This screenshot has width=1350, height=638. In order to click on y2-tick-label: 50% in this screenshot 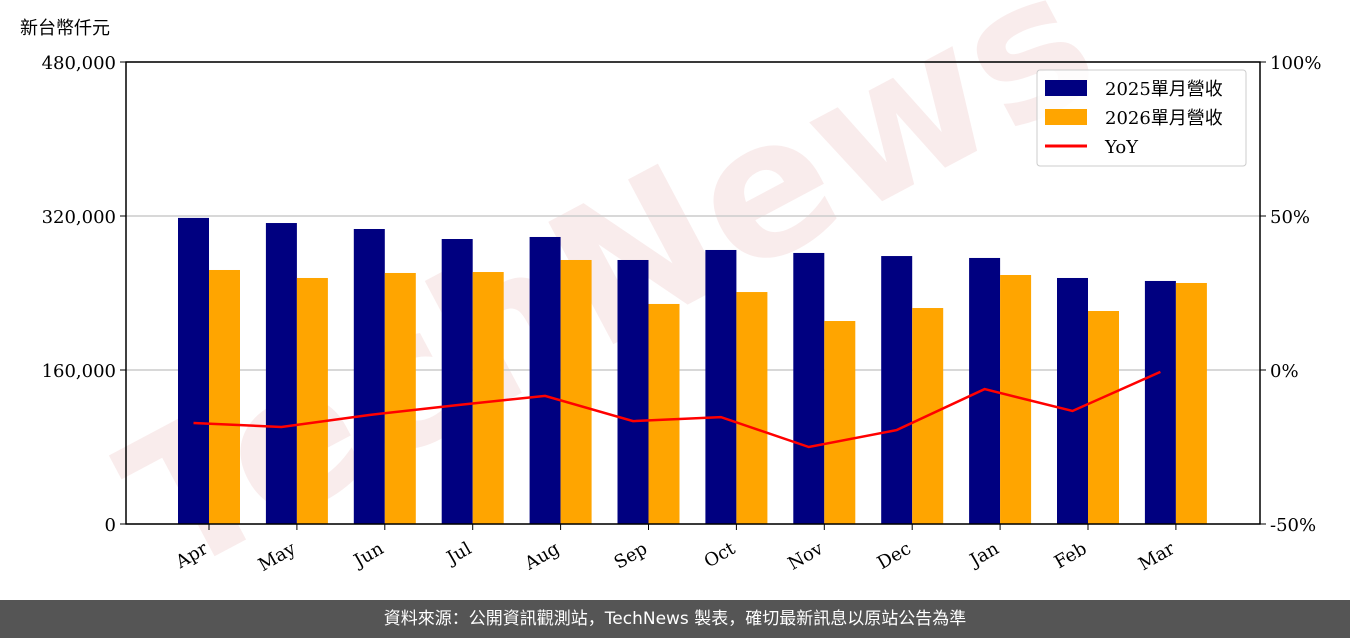, I will do `click(1290, 217)`.